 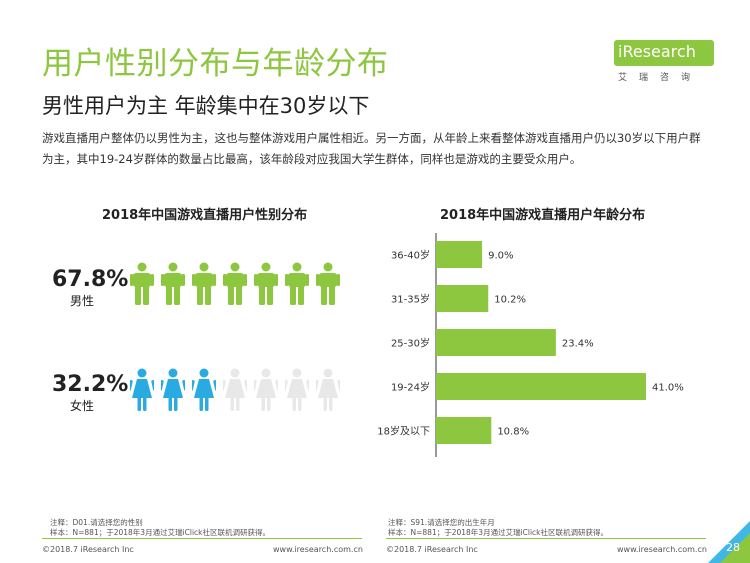 What do you see at coordinates (546, 538) in the screenshot?
I see `footer-divider-right` at bounding box center [546, 538].